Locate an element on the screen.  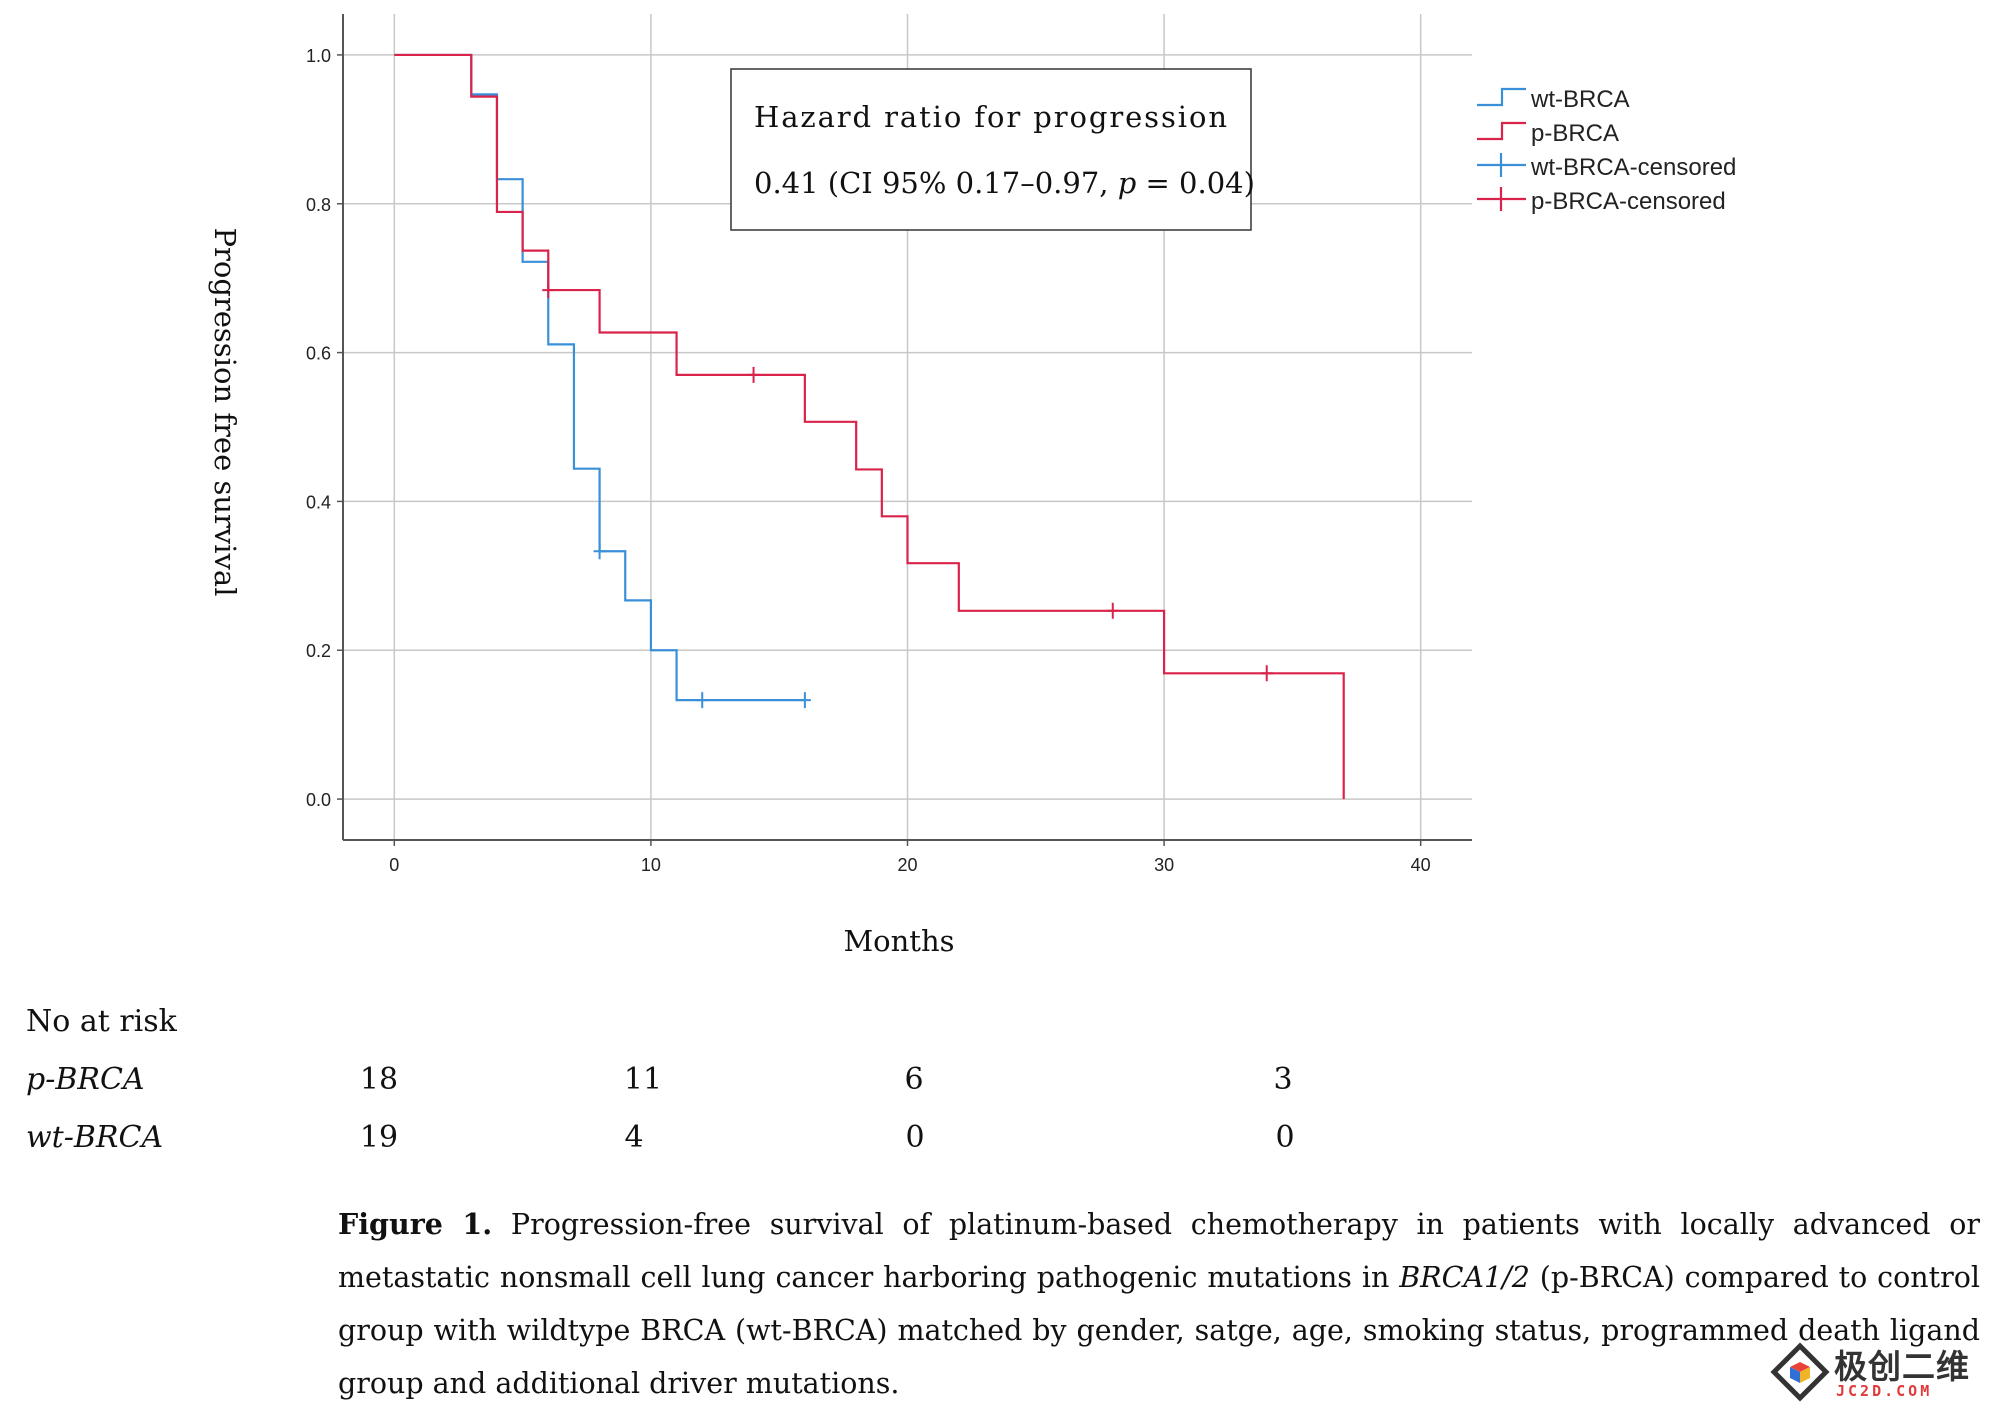
y-tick-label-0.2: 0.2 is located at coordinates (318, 651).